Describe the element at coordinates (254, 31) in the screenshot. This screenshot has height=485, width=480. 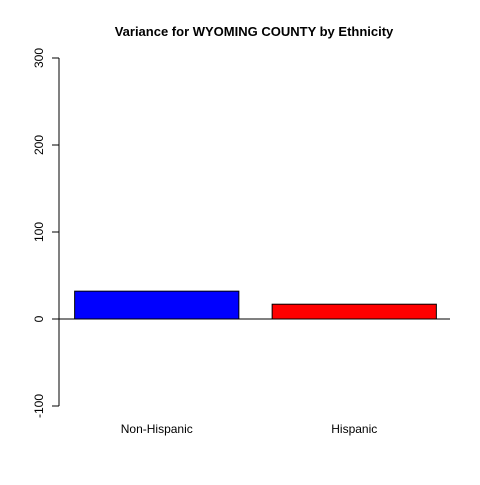
I see `chart-title: Variance for WYOMING COUNTY by Ethnicity` at that location.